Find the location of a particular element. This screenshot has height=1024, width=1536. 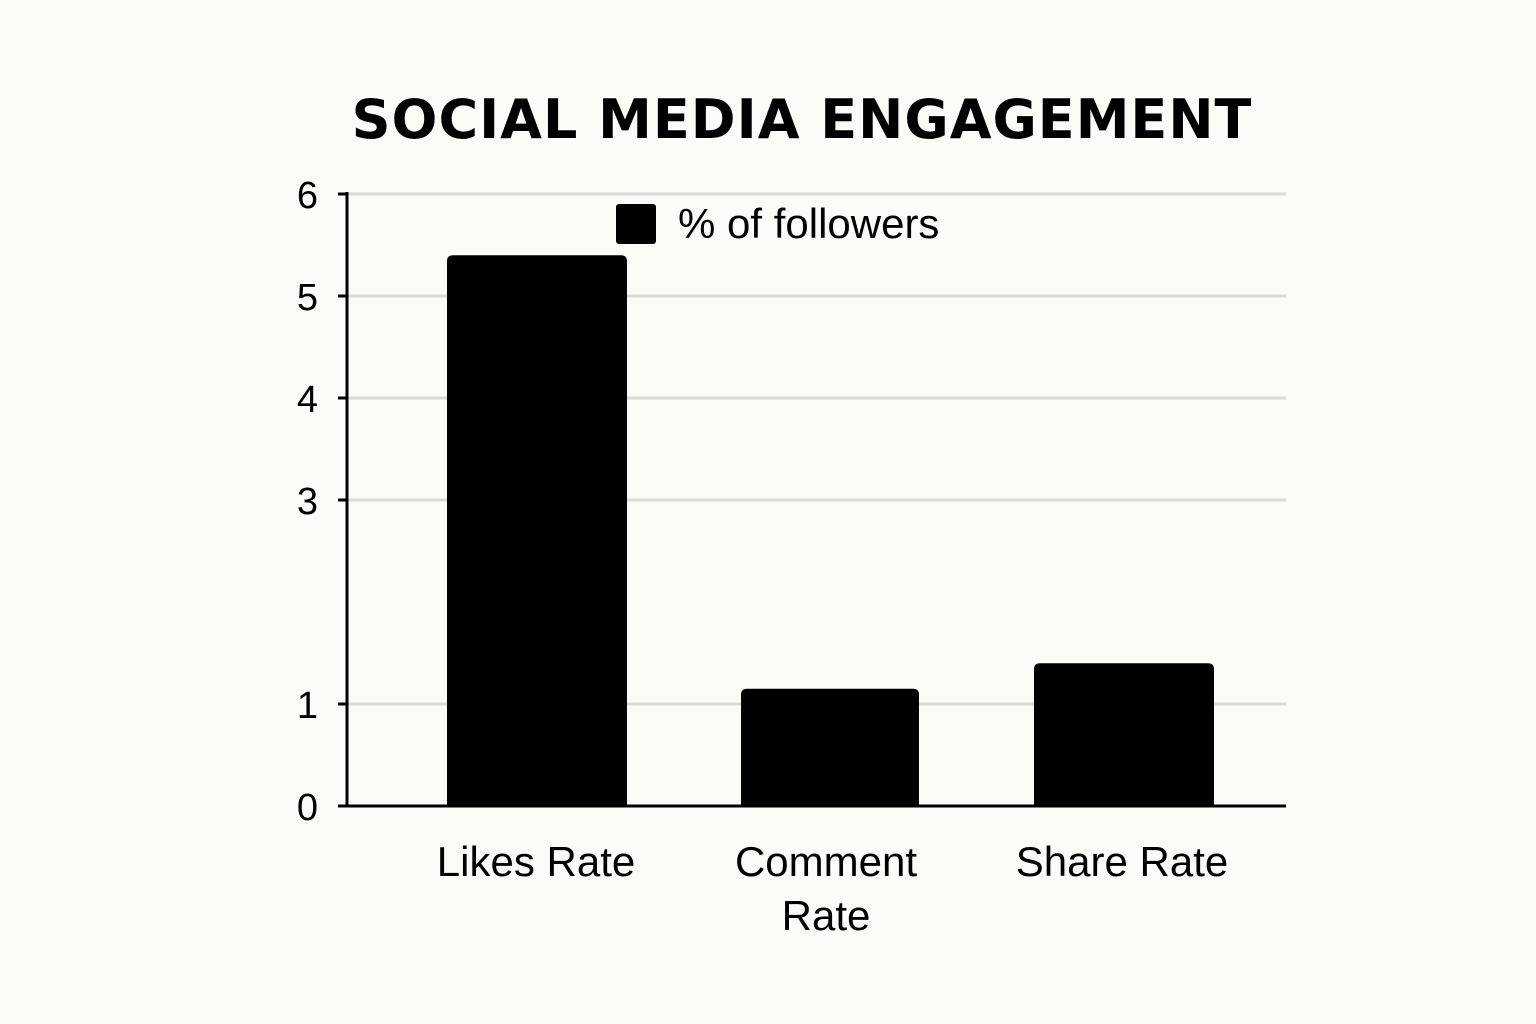

x-tick-label: Likes Rate is located at coordinates (536, 861).